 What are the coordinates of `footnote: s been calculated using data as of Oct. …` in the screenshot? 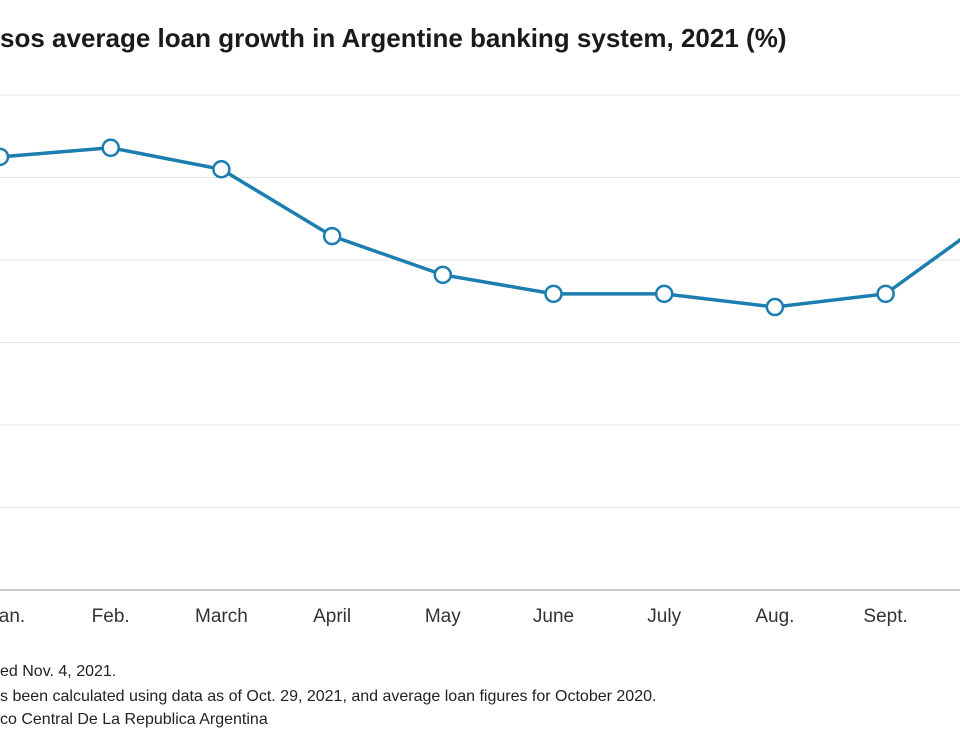 It's located at (328, 696).